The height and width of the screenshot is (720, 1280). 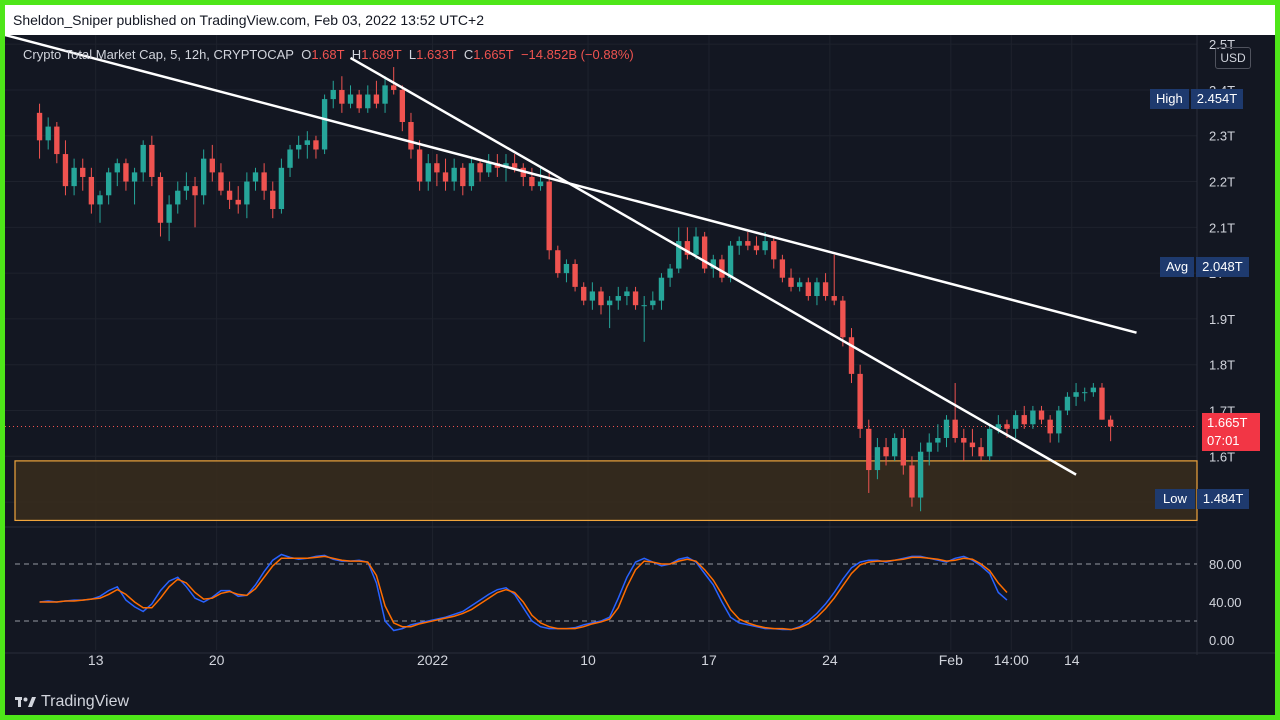 I want to click on stoch-line-k, so click(x=523, y=592).